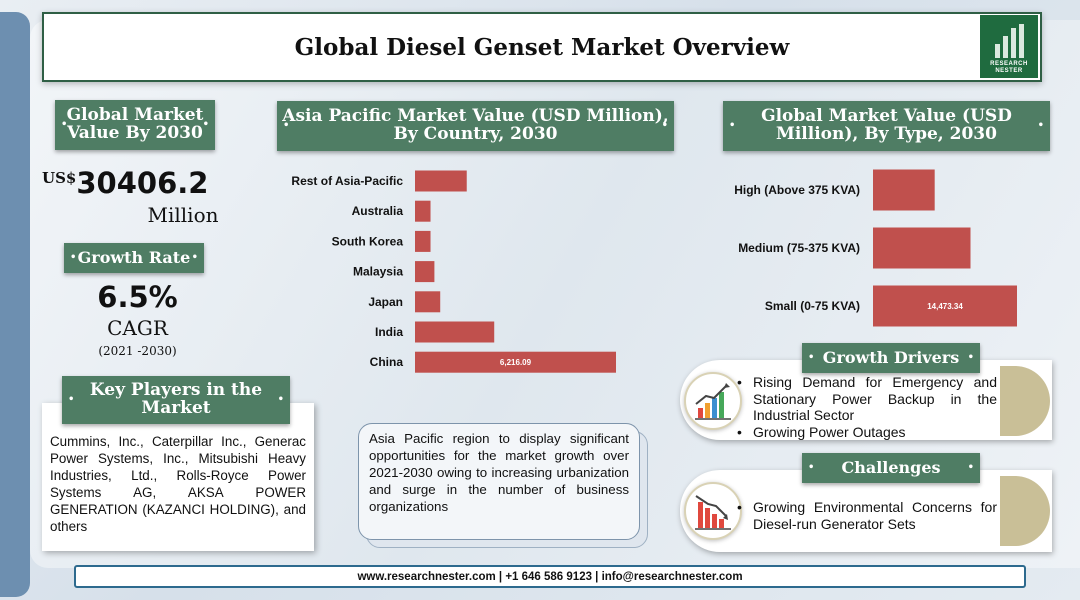 The image size is (1080, 600). I want to click on bar-chart-logo-icon, so click(1009, 41).